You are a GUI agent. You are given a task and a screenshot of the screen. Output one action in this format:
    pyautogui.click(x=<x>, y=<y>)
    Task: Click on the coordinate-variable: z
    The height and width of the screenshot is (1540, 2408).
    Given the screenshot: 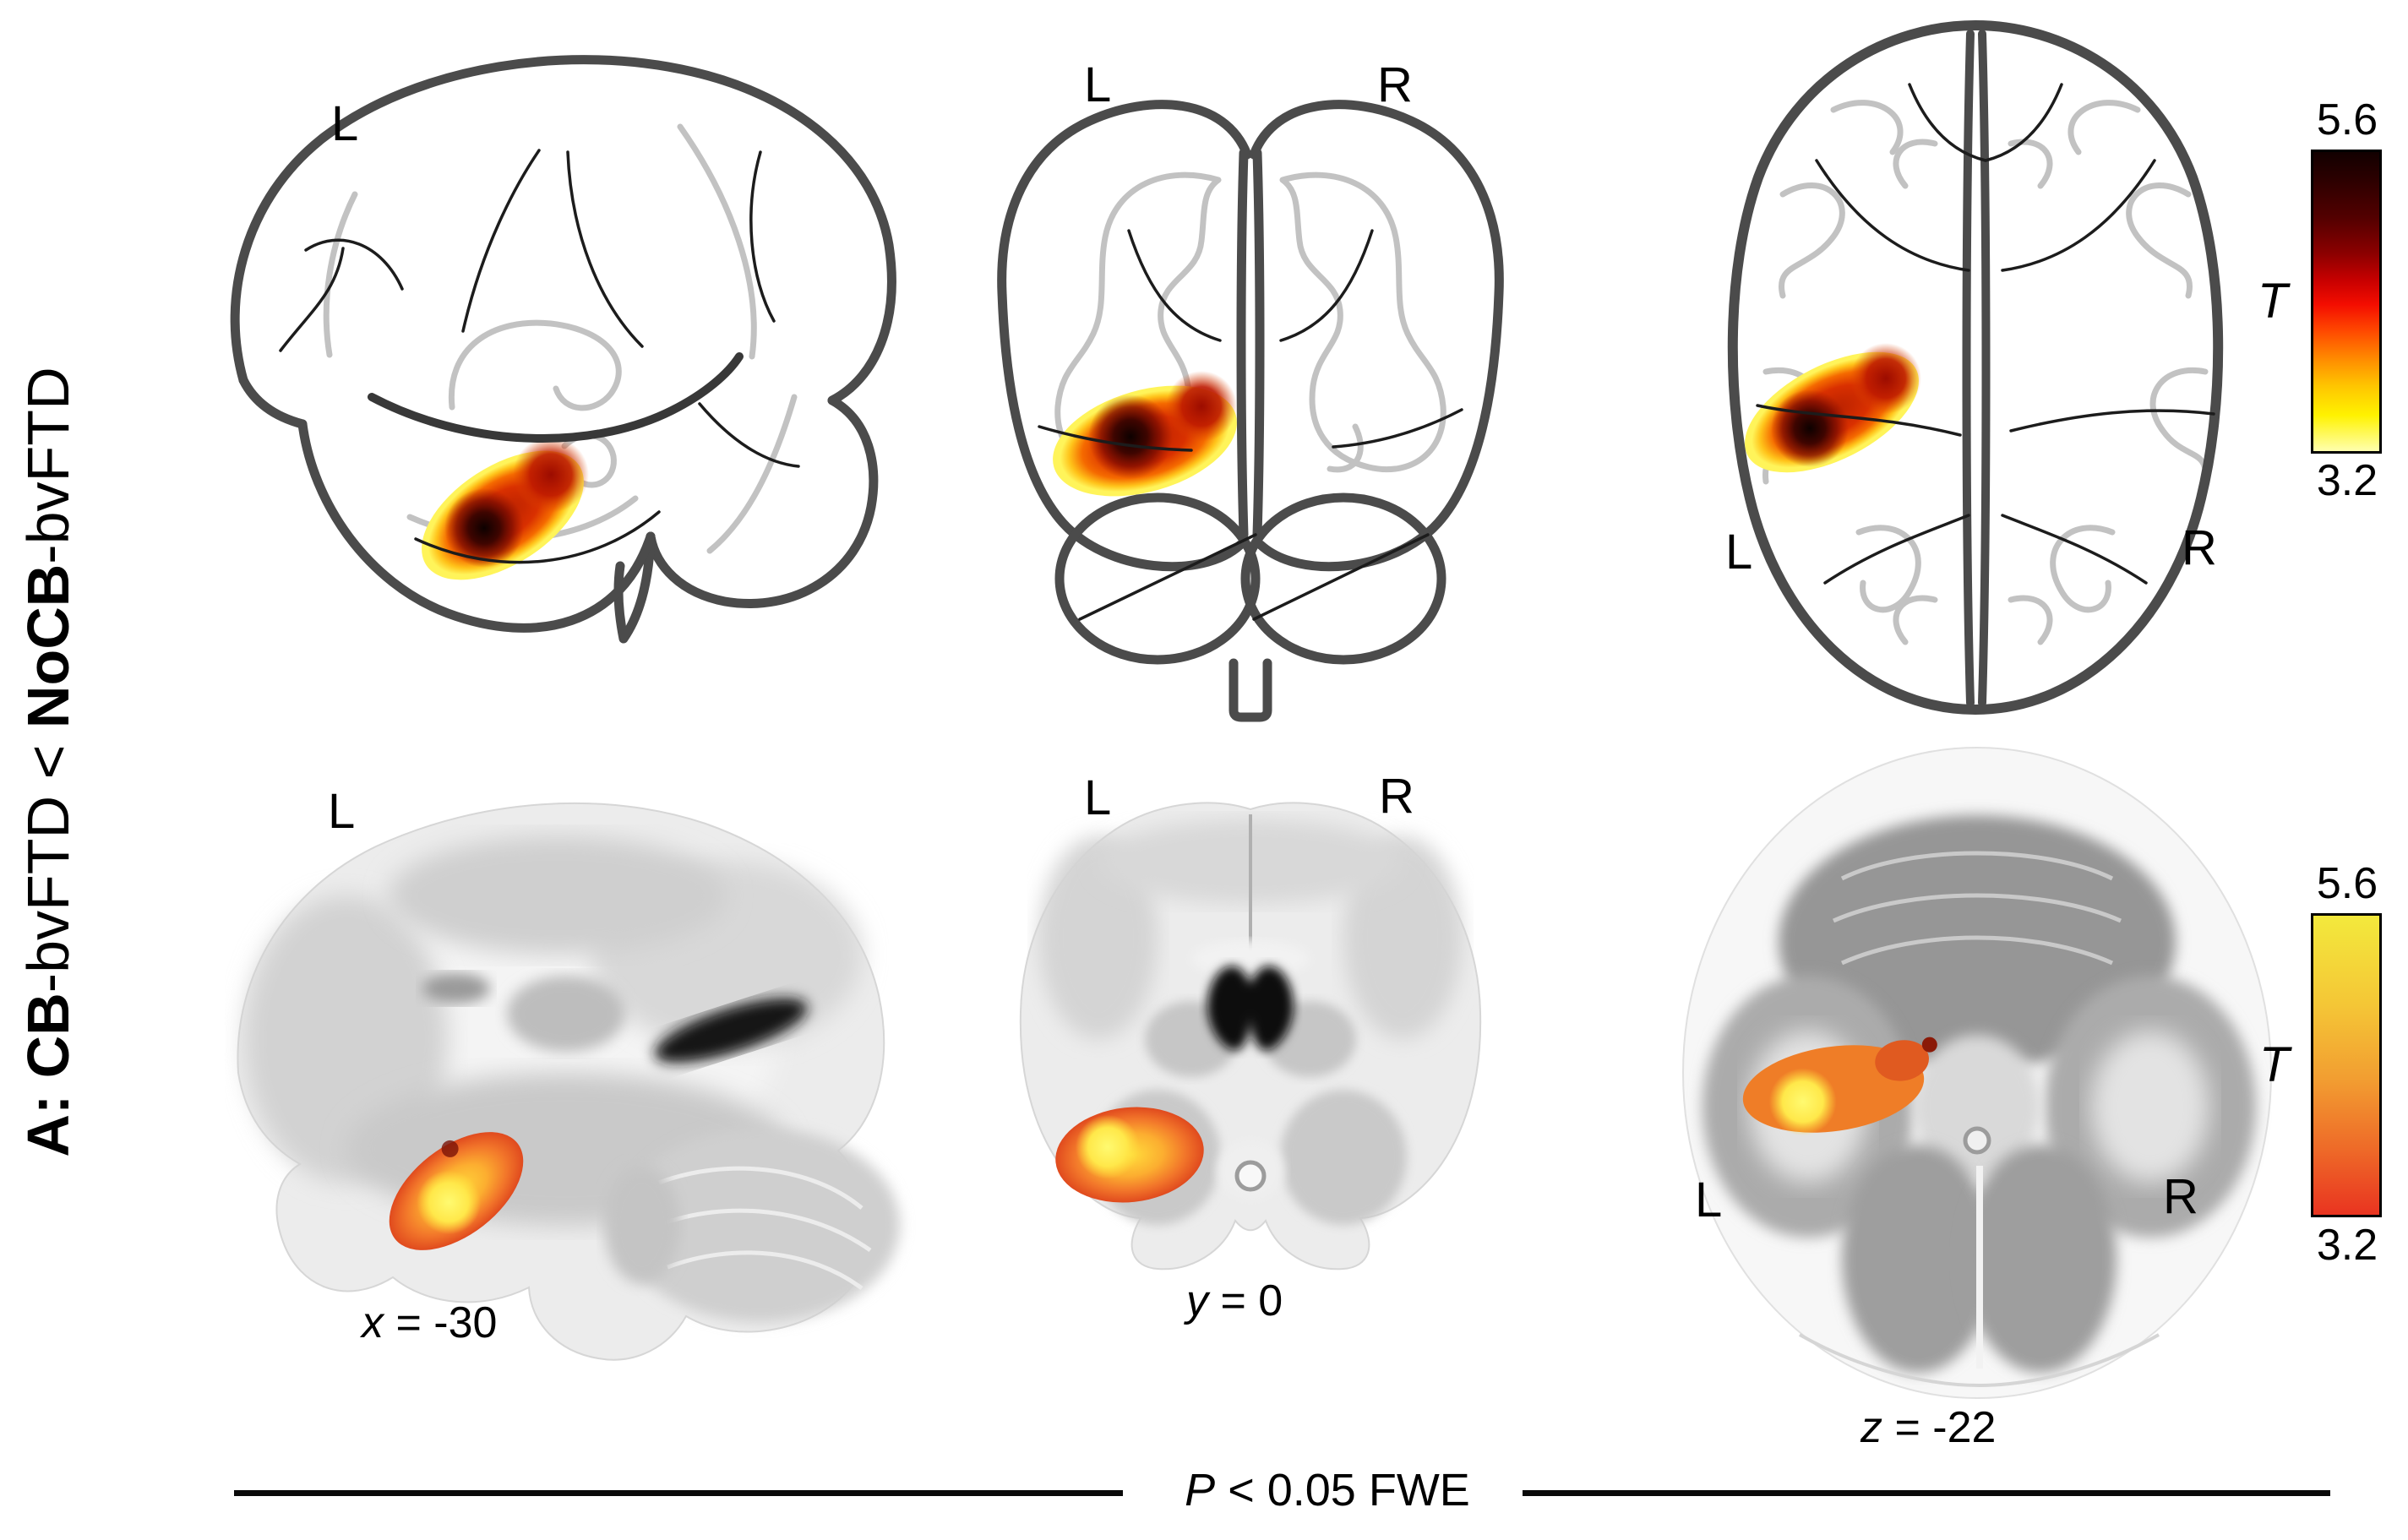 What is the action you would take?
    pyautogui.click(x=1871, y=1427)
    